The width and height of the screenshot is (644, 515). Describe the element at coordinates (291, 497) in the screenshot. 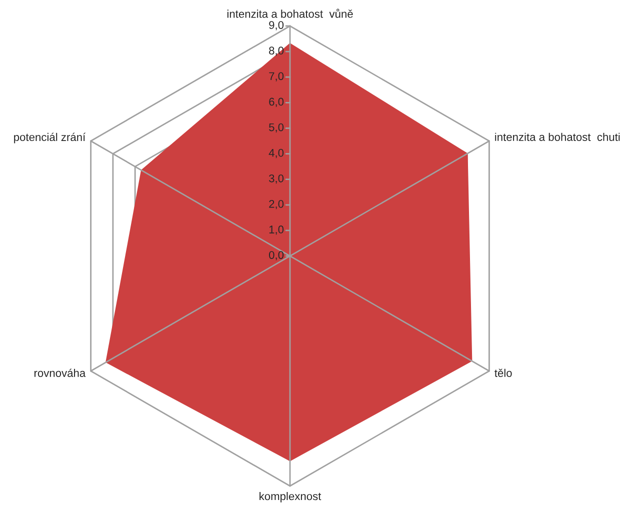

I see `spoke-label: komplexnost` at that location.